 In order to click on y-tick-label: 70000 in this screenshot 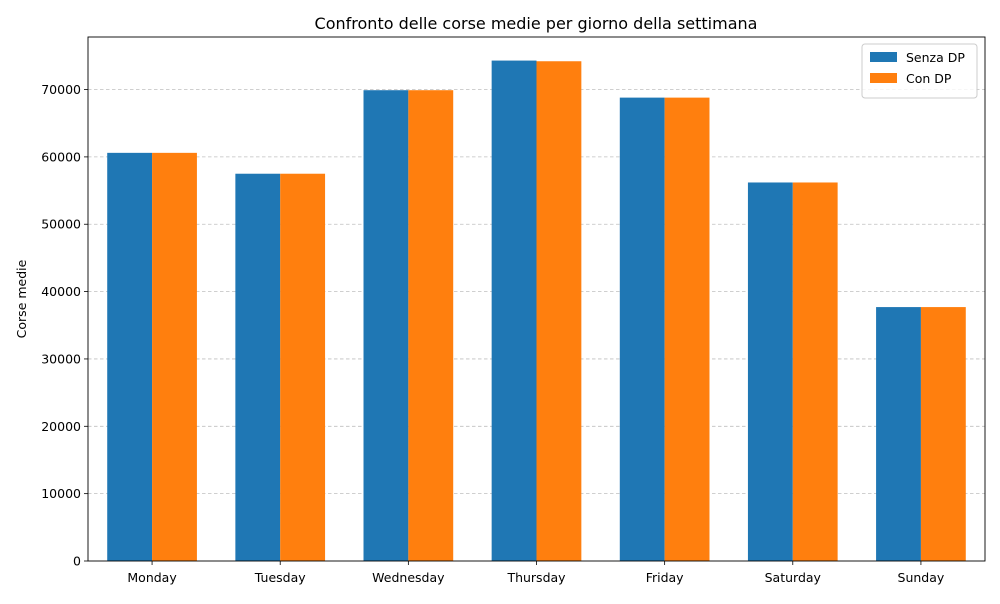, I will do `click(61, 89)`.